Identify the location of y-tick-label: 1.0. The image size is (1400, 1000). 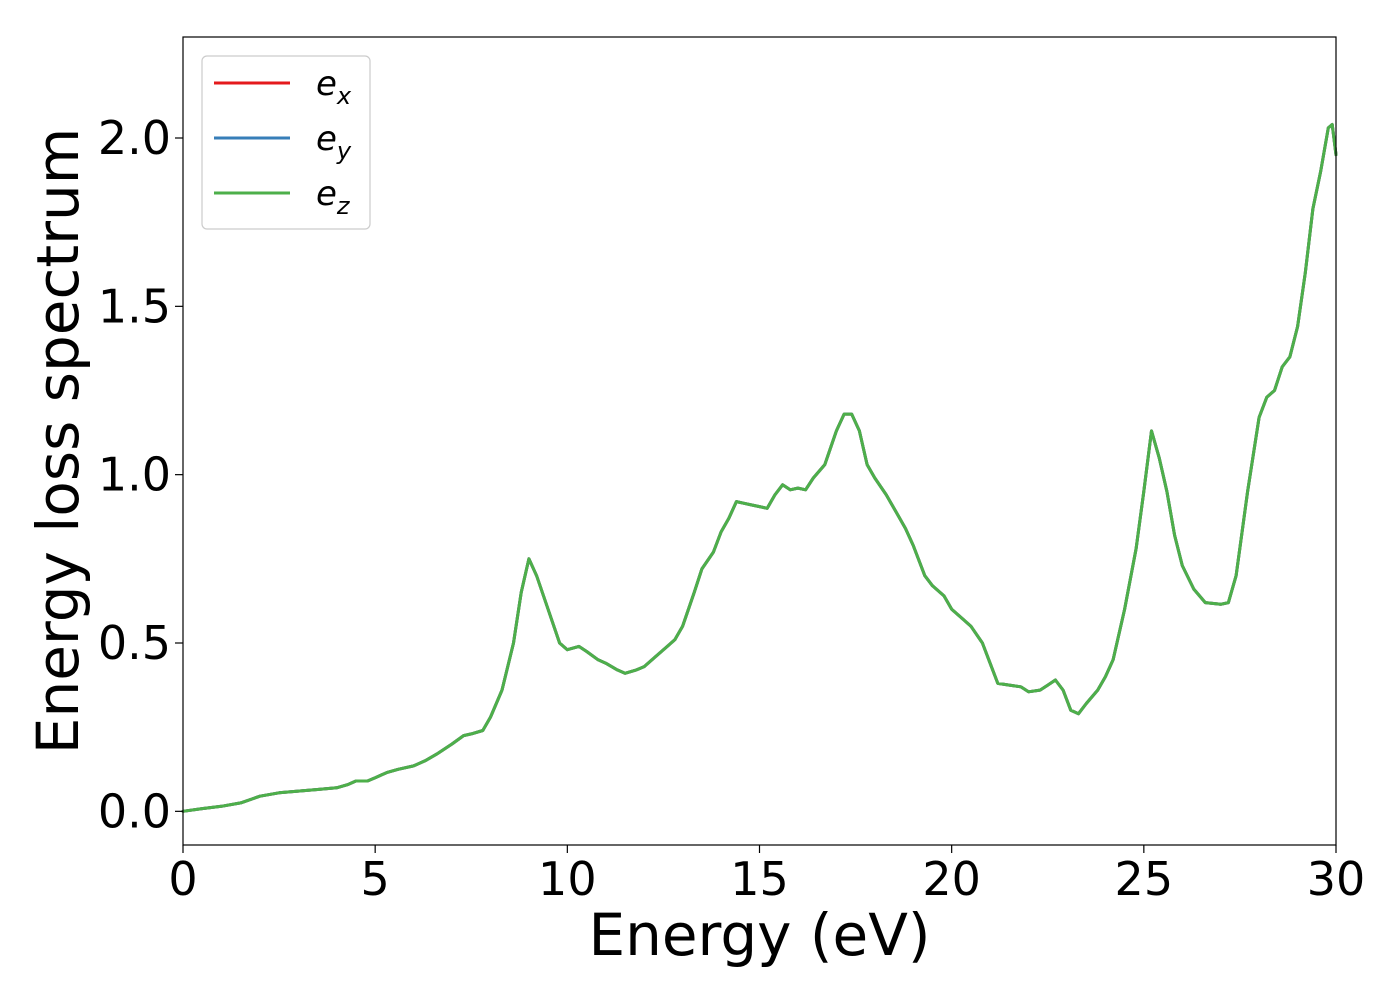
(134, 475).